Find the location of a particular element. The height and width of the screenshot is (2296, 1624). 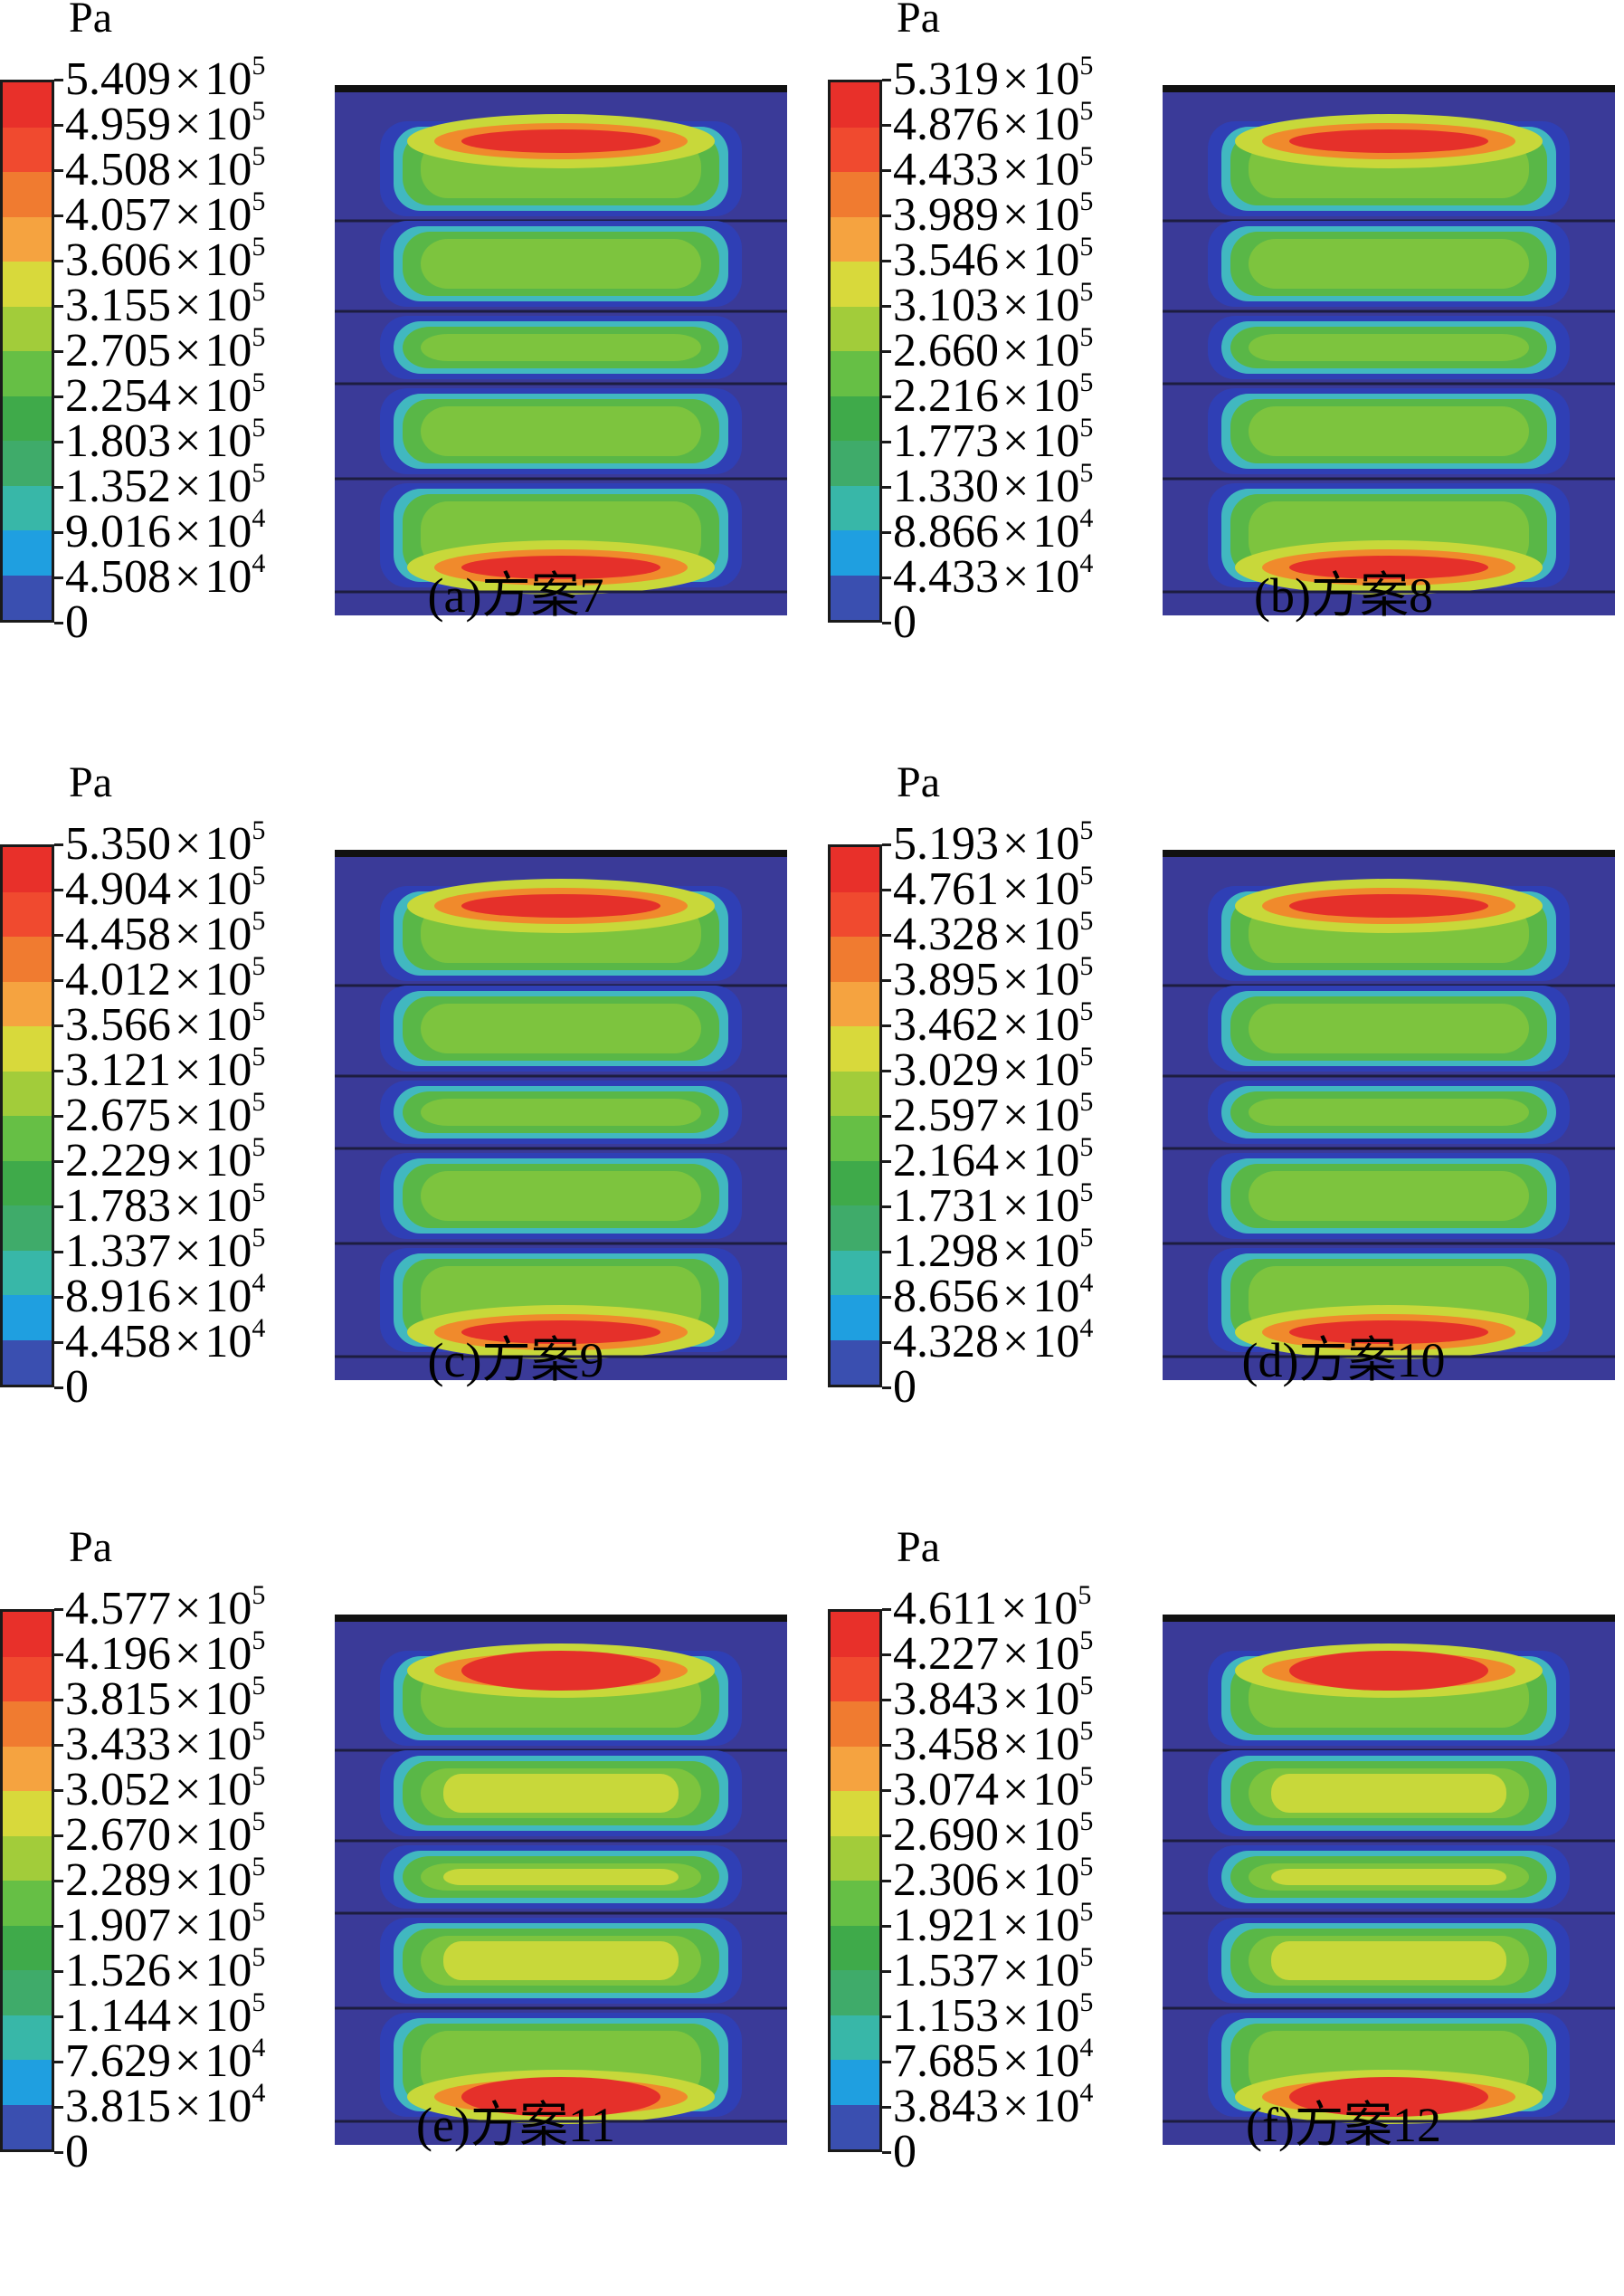

legend-label: 2.690×10⁵ is located at coordinates (993, 1833).